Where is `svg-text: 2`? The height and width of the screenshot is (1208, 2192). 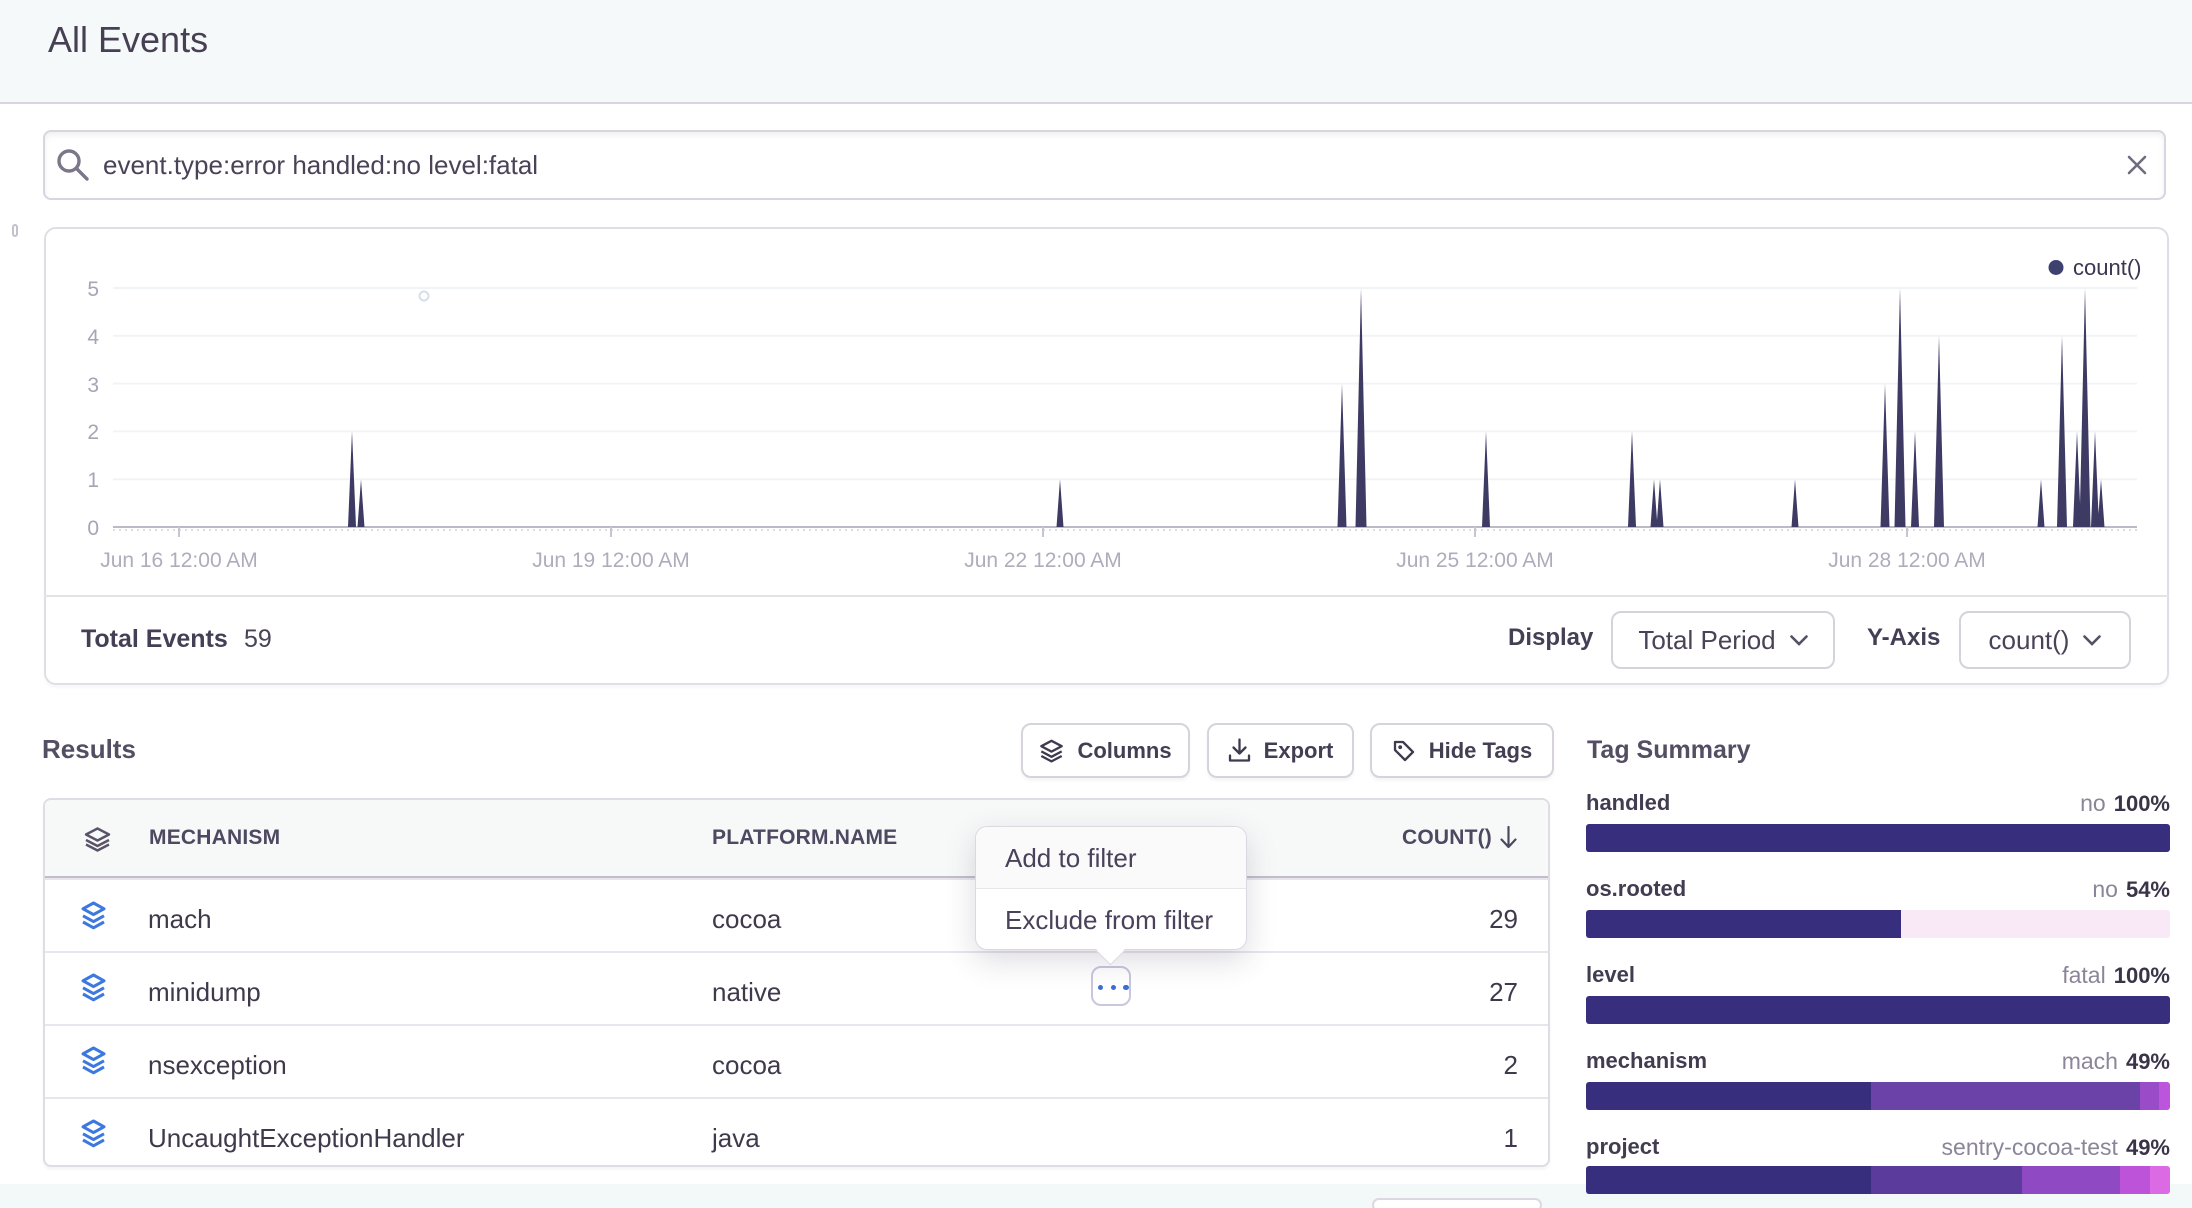 svg-text: 2 is located at coordinates (93, 432).